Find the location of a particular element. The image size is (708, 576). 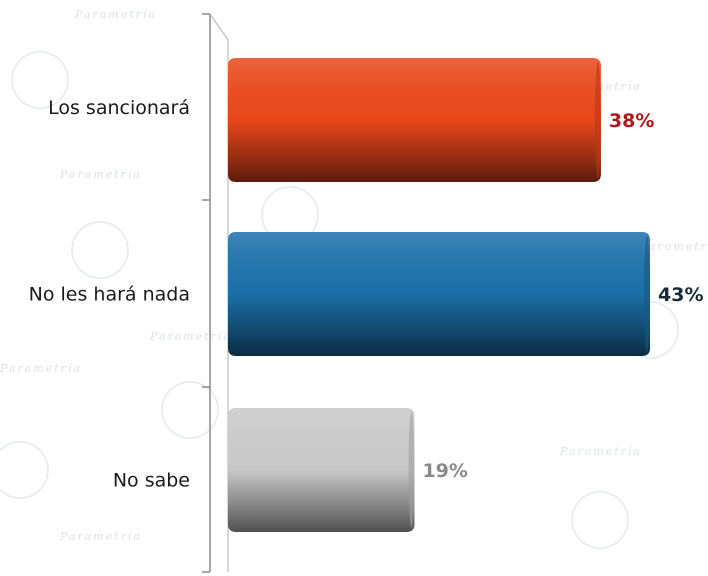

category-axis is located at coordinates (215, 293).